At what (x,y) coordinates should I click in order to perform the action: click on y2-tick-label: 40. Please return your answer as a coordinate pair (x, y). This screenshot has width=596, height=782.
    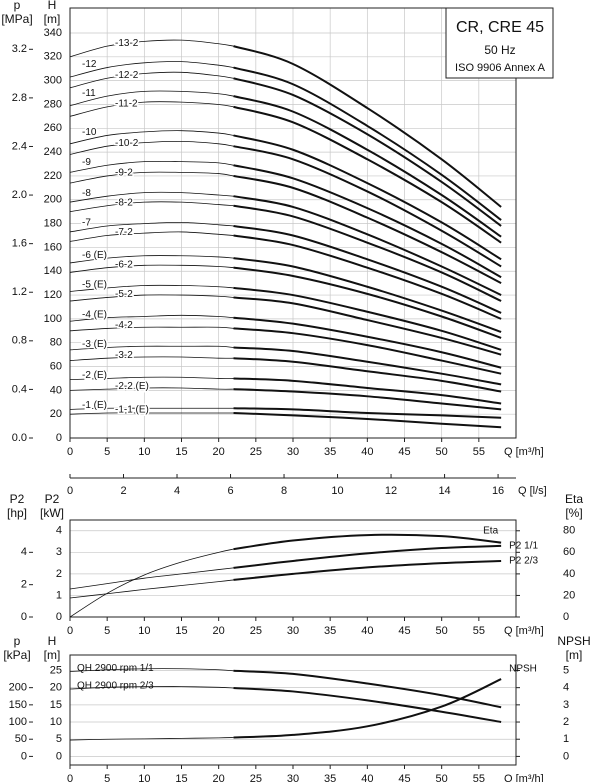
    Looking at the image, I should click on (569, 574).